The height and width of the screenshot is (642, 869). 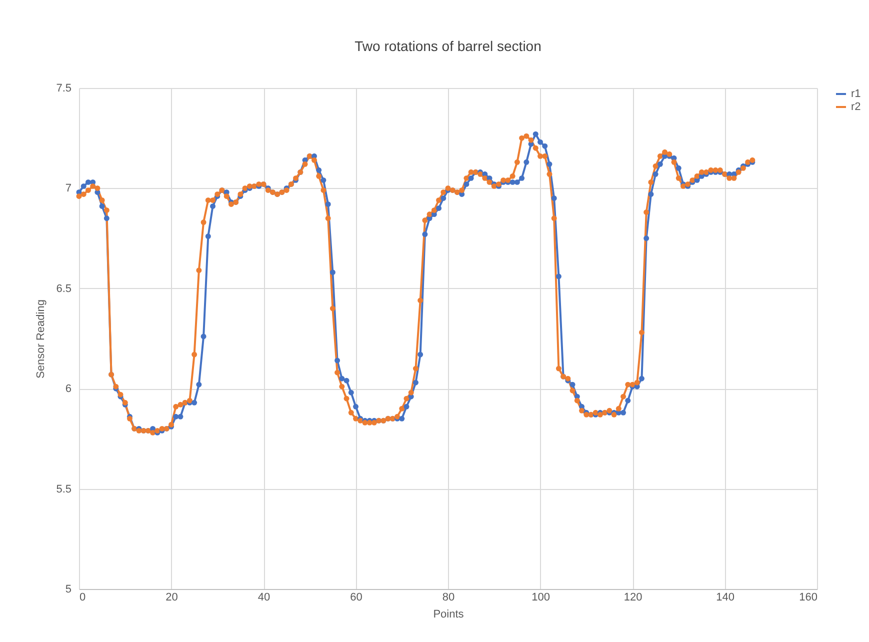 What do you see at coordinates (68, 188) in the screenshot?
I see `y-tick-label: 7` at bounding box center [68, 188].